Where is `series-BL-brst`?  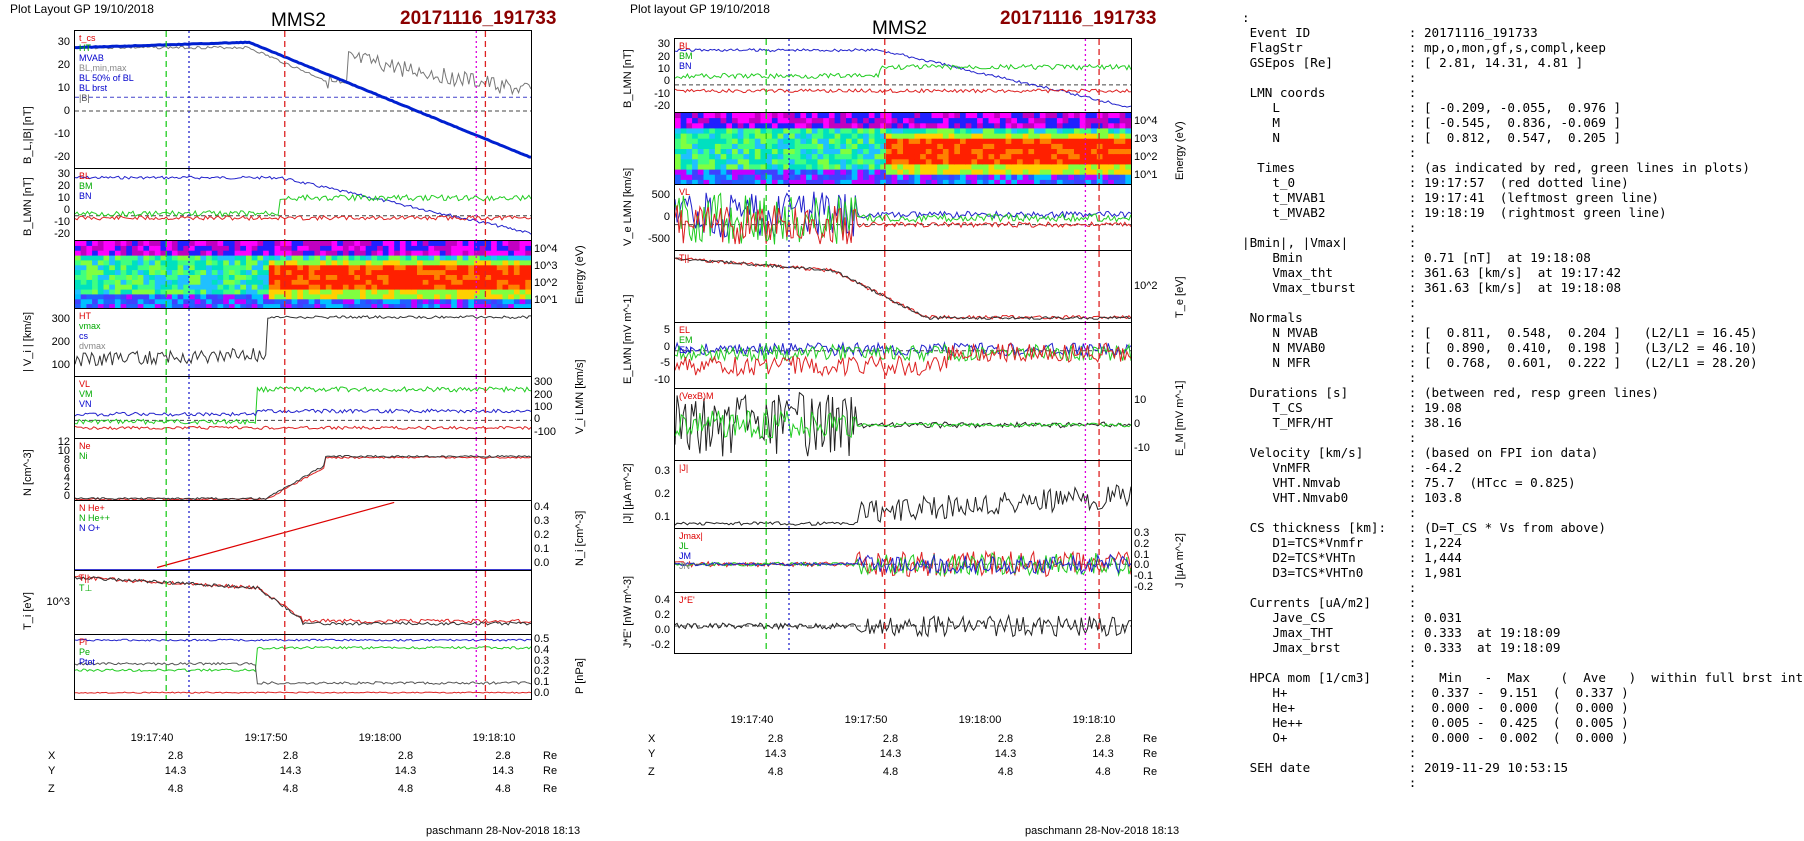 series-BL-brst is located at coordinates (303, 99).